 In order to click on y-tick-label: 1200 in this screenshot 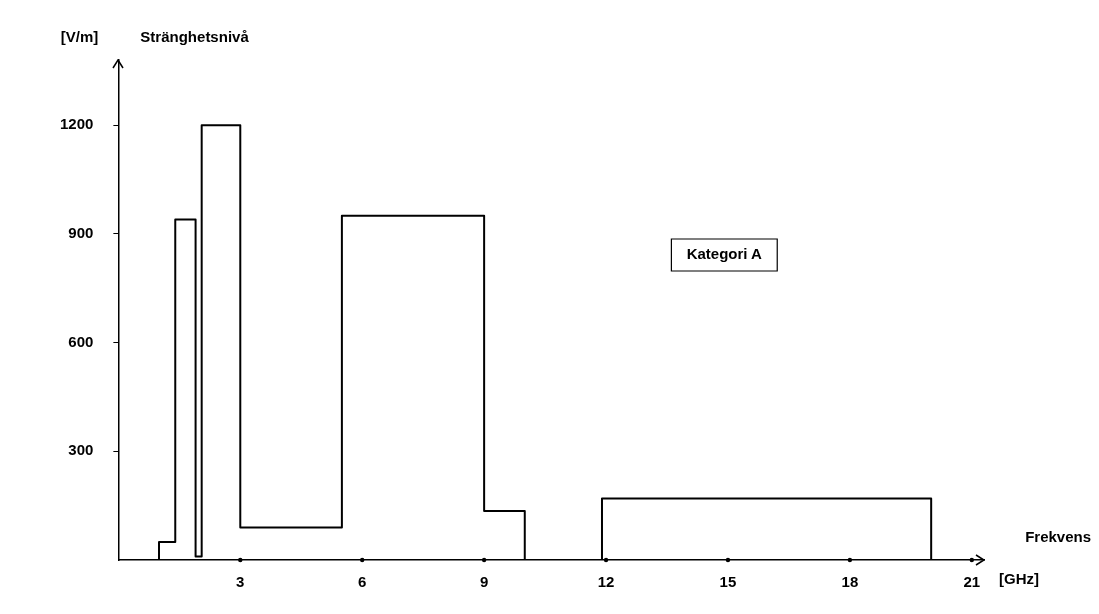, I will do `click(76, 124)`.